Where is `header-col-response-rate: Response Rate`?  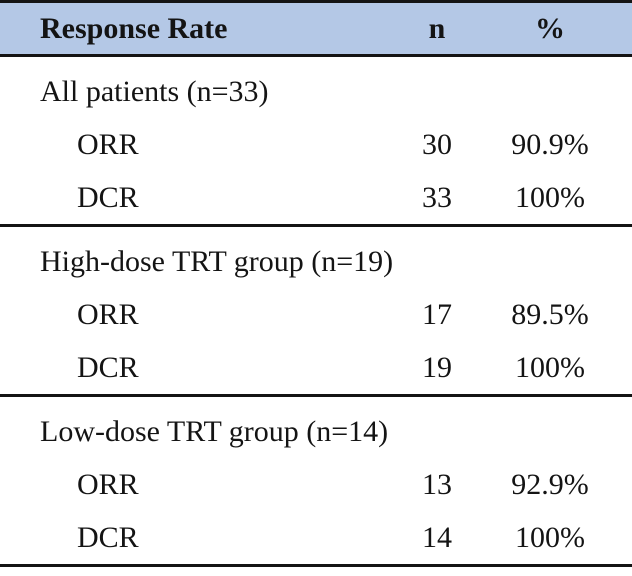
header-col-response-rate: Response Rate is located at coordinates (134, 28).